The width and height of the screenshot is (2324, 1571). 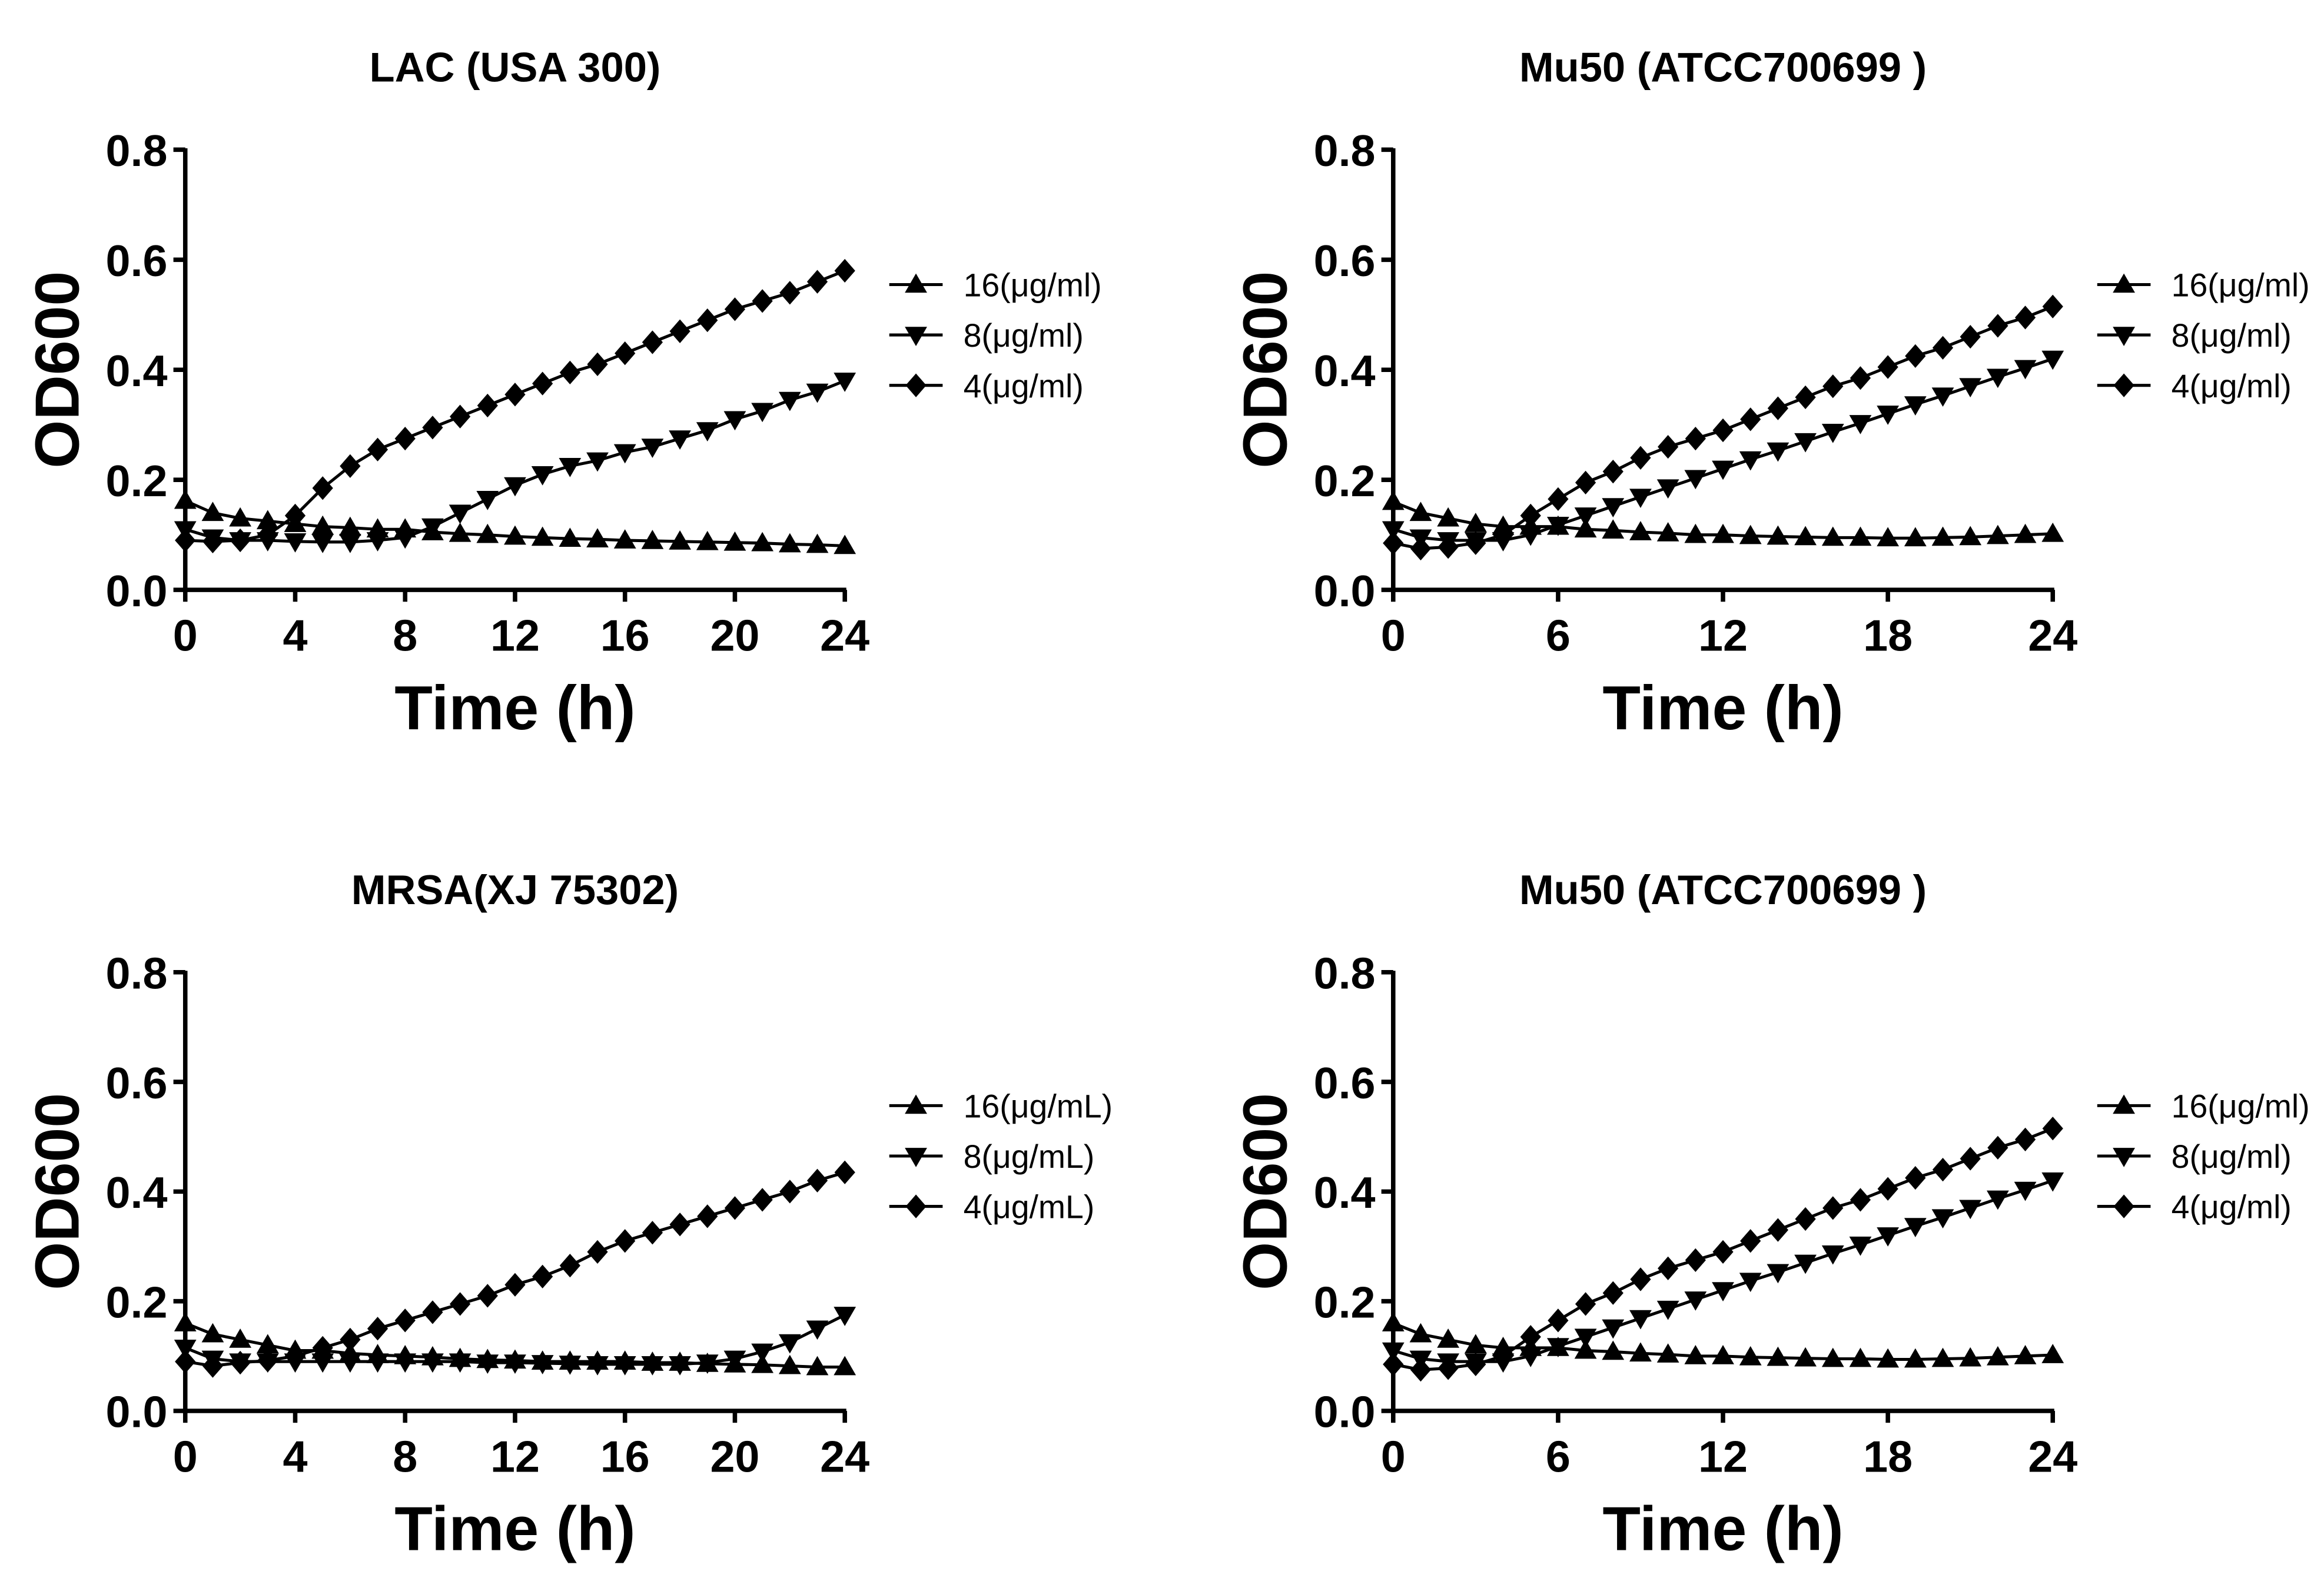 What do you see at coordinates (405, 1457) in the screenshot?
I see `x-tick-label: 8` at bounding box center [405, 1457].